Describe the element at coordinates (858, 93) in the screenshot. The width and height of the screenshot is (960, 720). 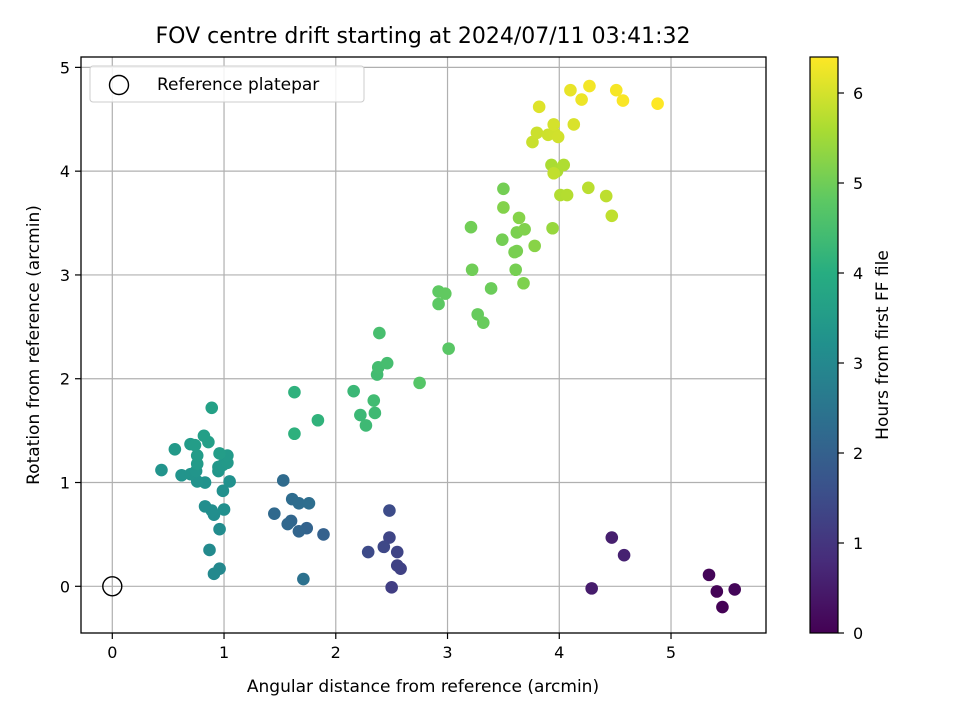
I see `colorbar-tick-label: 6` at that location.